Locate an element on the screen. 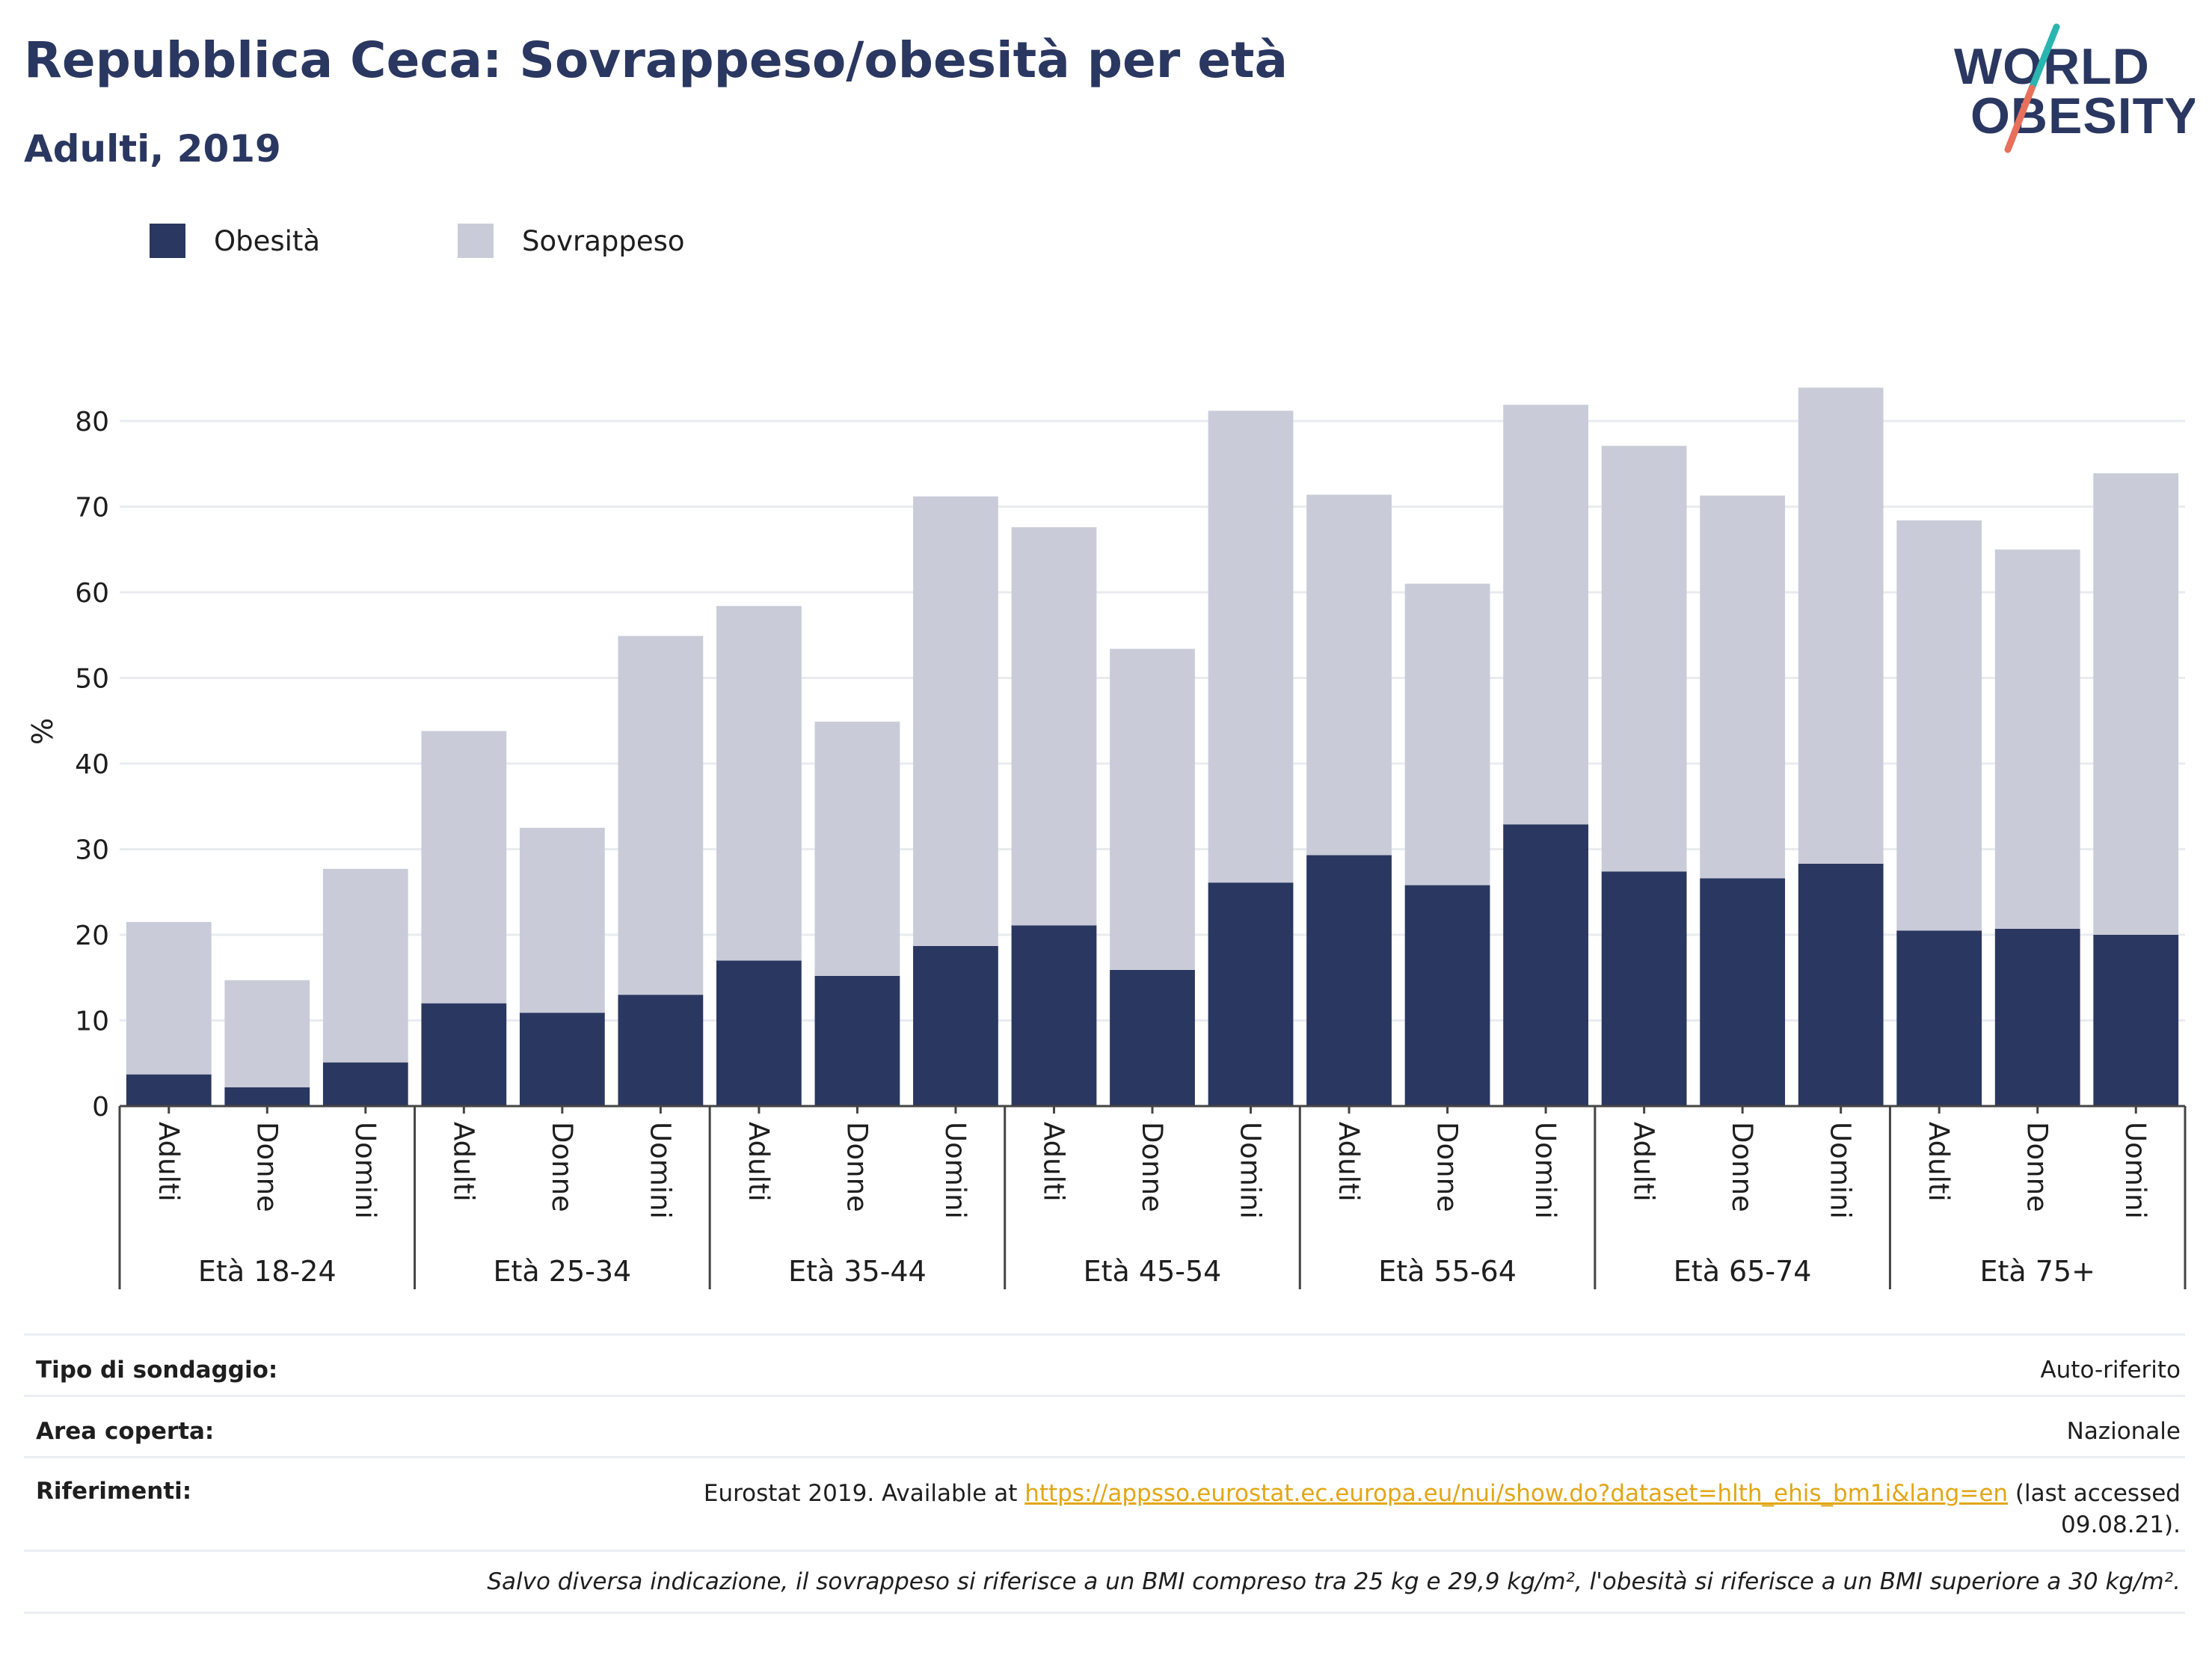 This screenshot has height=1655, width=2212. y-tick-label: 10 is located at coordinates (92, 1022).